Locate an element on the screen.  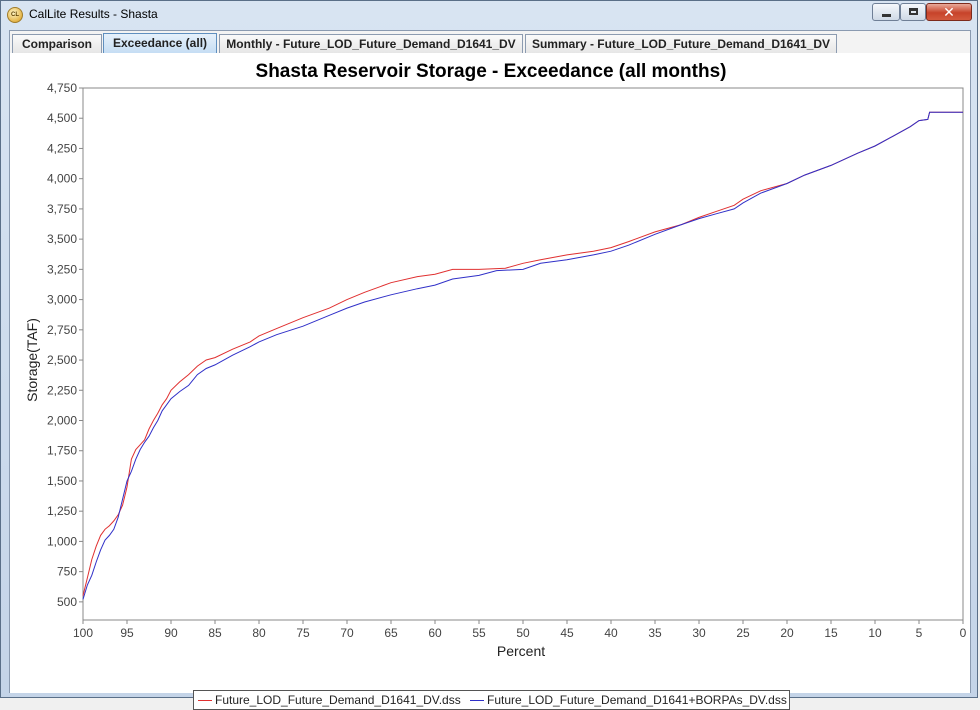
y-tick-label: 1,250 is located at coordinates (62, 511).